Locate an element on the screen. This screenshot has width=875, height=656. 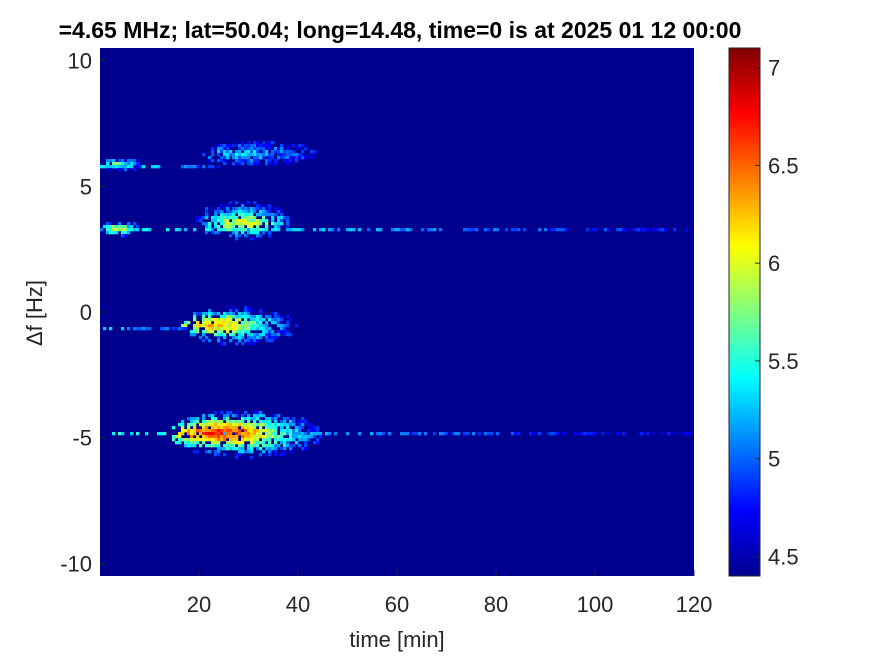
x-tick-label: 40 is located at coordinates (298, 604).